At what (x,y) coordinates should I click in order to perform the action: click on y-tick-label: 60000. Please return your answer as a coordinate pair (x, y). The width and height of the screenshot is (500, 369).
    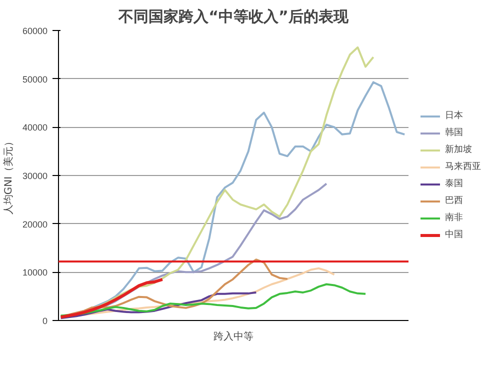
    Looking at the image, I should click on (35, 31).